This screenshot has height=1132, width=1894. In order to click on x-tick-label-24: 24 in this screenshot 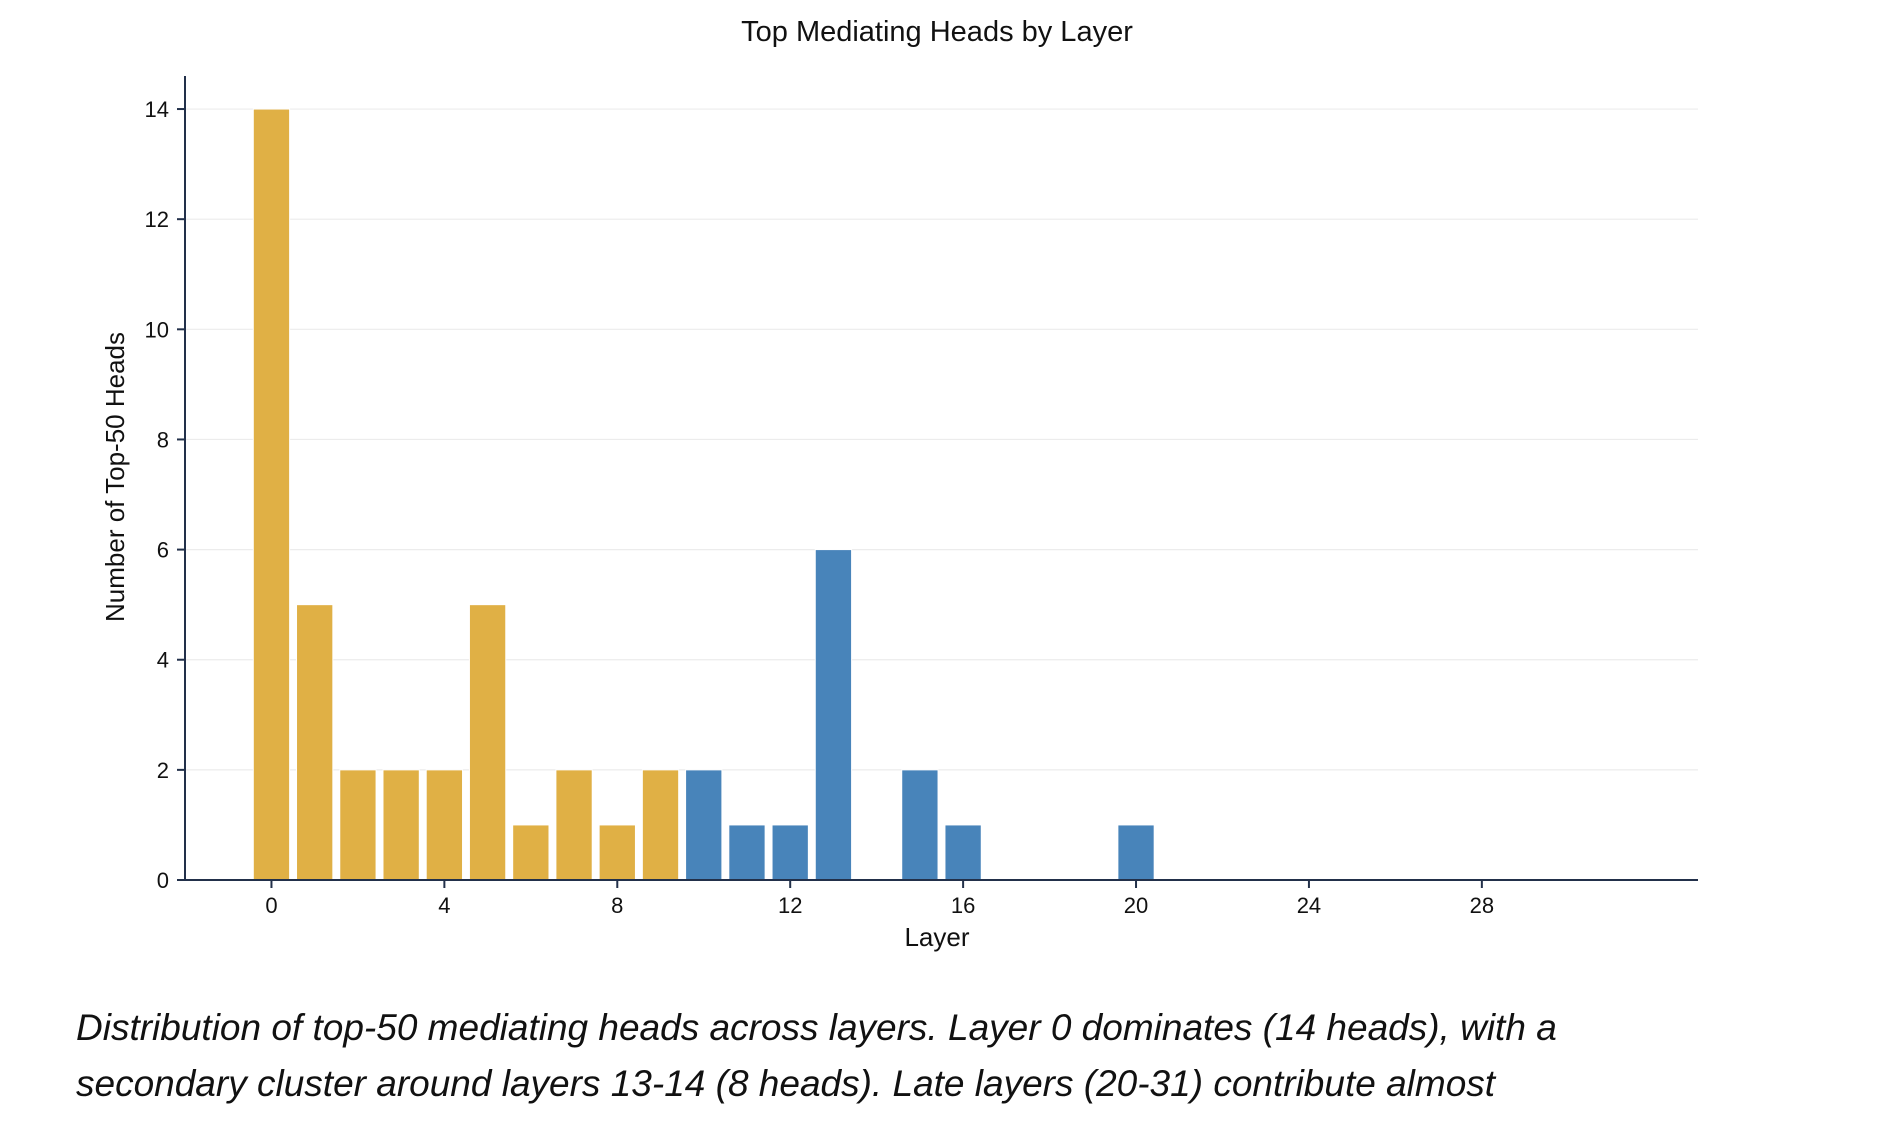, I will do `click(1309, 905)`.